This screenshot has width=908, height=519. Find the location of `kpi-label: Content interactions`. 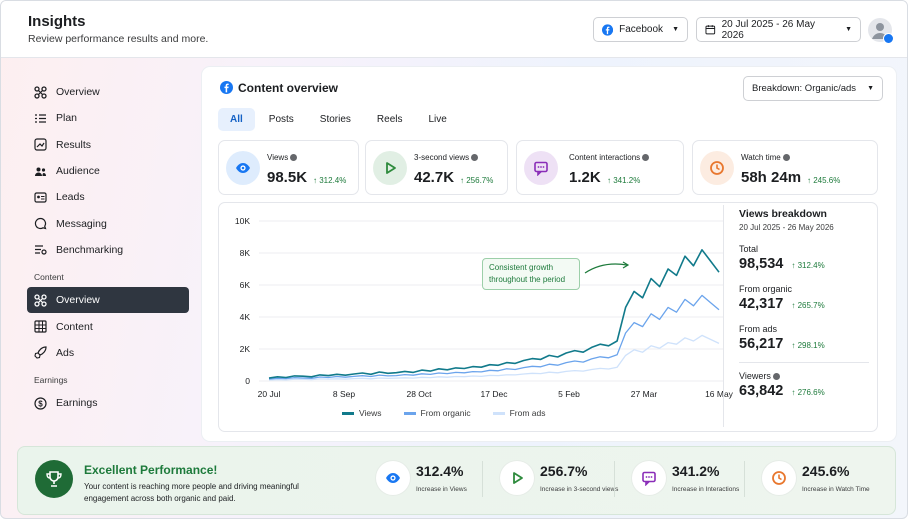

kpi-label: Content interactions is located at coordinates (609, 157).